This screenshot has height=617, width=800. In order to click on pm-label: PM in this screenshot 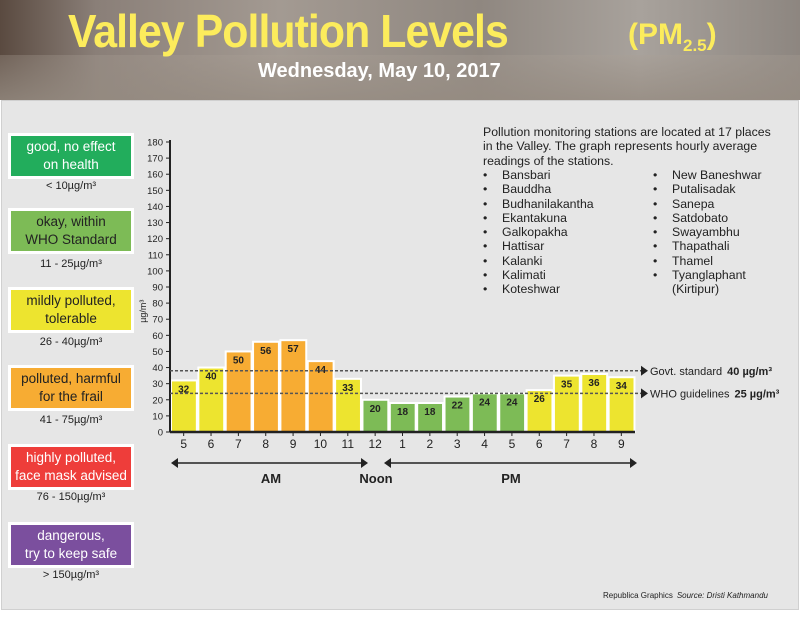, I will do `click(511, 478)`.